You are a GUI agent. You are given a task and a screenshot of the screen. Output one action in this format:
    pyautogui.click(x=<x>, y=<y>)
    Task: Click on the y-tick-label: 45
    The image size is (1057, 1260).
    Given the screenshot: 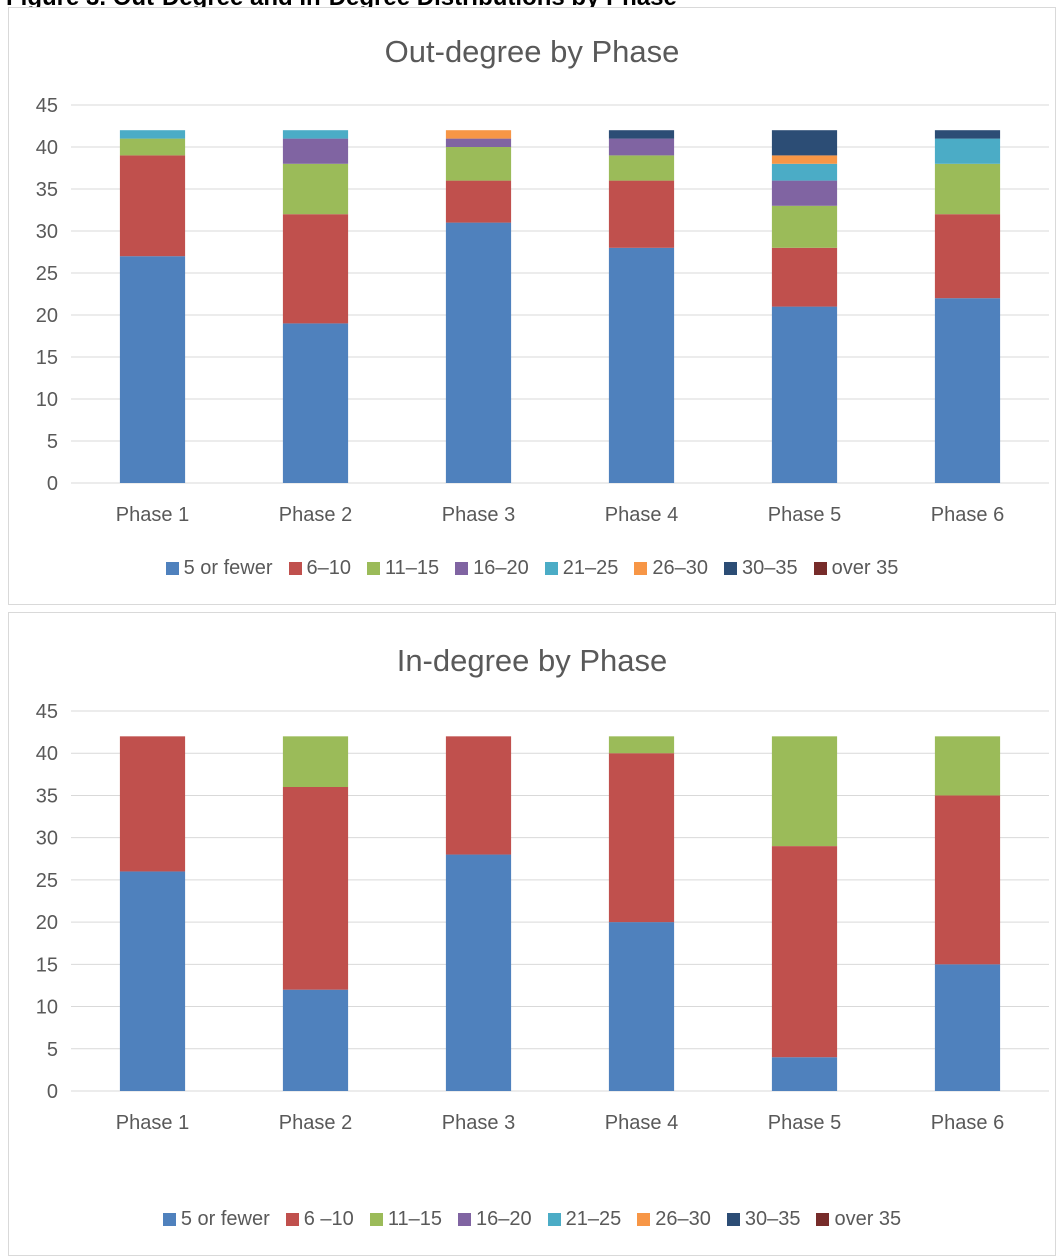 What is the action you would take?
    pyautogui.click(x=47, y=712)
    